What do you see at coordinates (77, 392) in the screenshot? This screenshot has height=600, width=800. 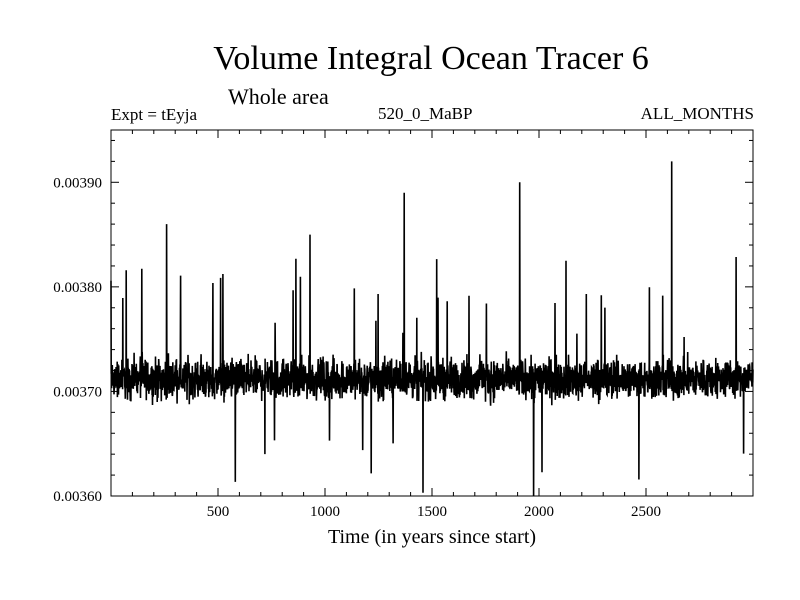 I see `y-tick-label: 0.00370` at bounding box center [77, 392].